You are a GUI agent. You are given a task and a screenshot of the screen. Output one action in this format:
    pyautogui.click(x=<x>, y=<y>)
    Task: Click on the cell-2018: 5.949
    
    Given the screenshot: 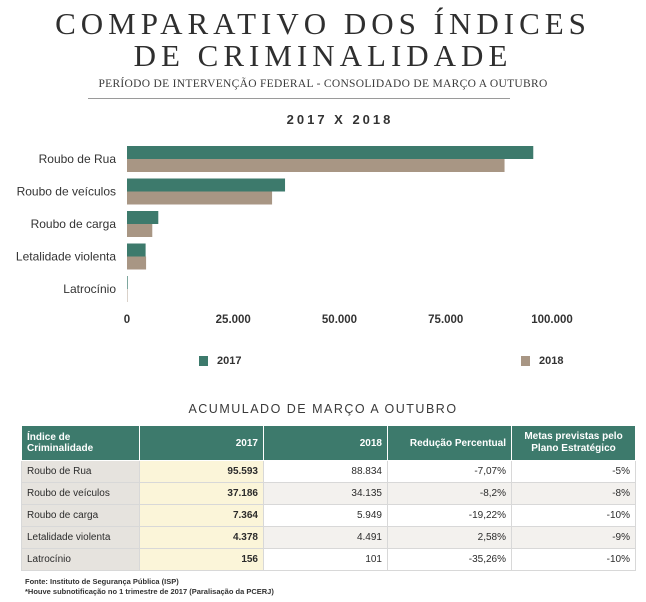 What is the action you would take?
    pyautogui.click(x=325, y=515)
    